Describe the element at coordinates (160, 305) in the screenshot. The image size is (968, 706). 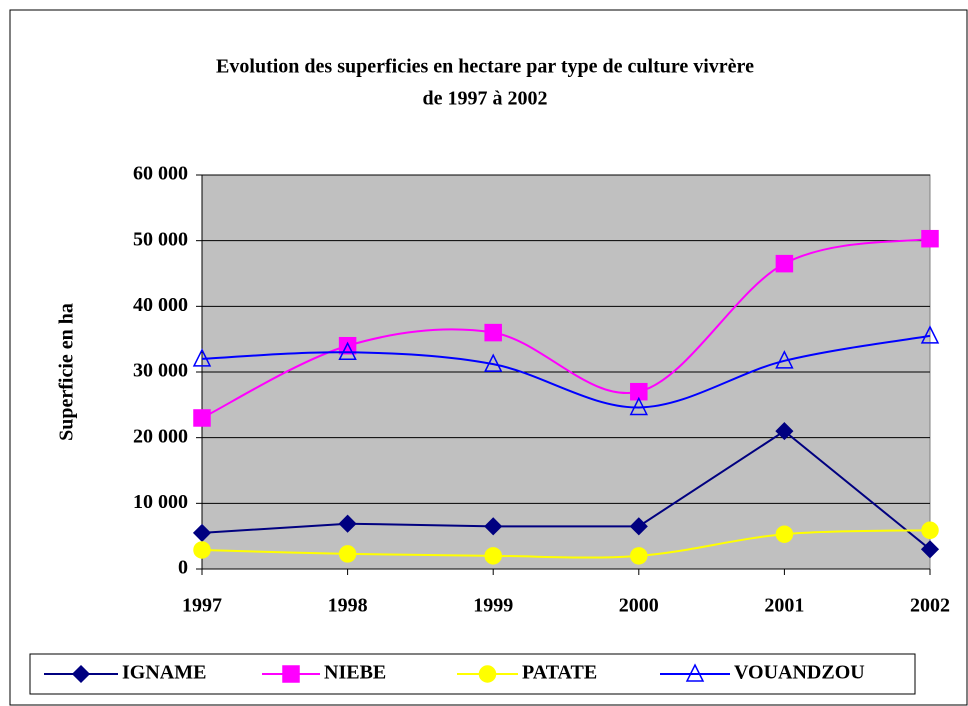
I see `y-tick-label: 40 000` at that location.